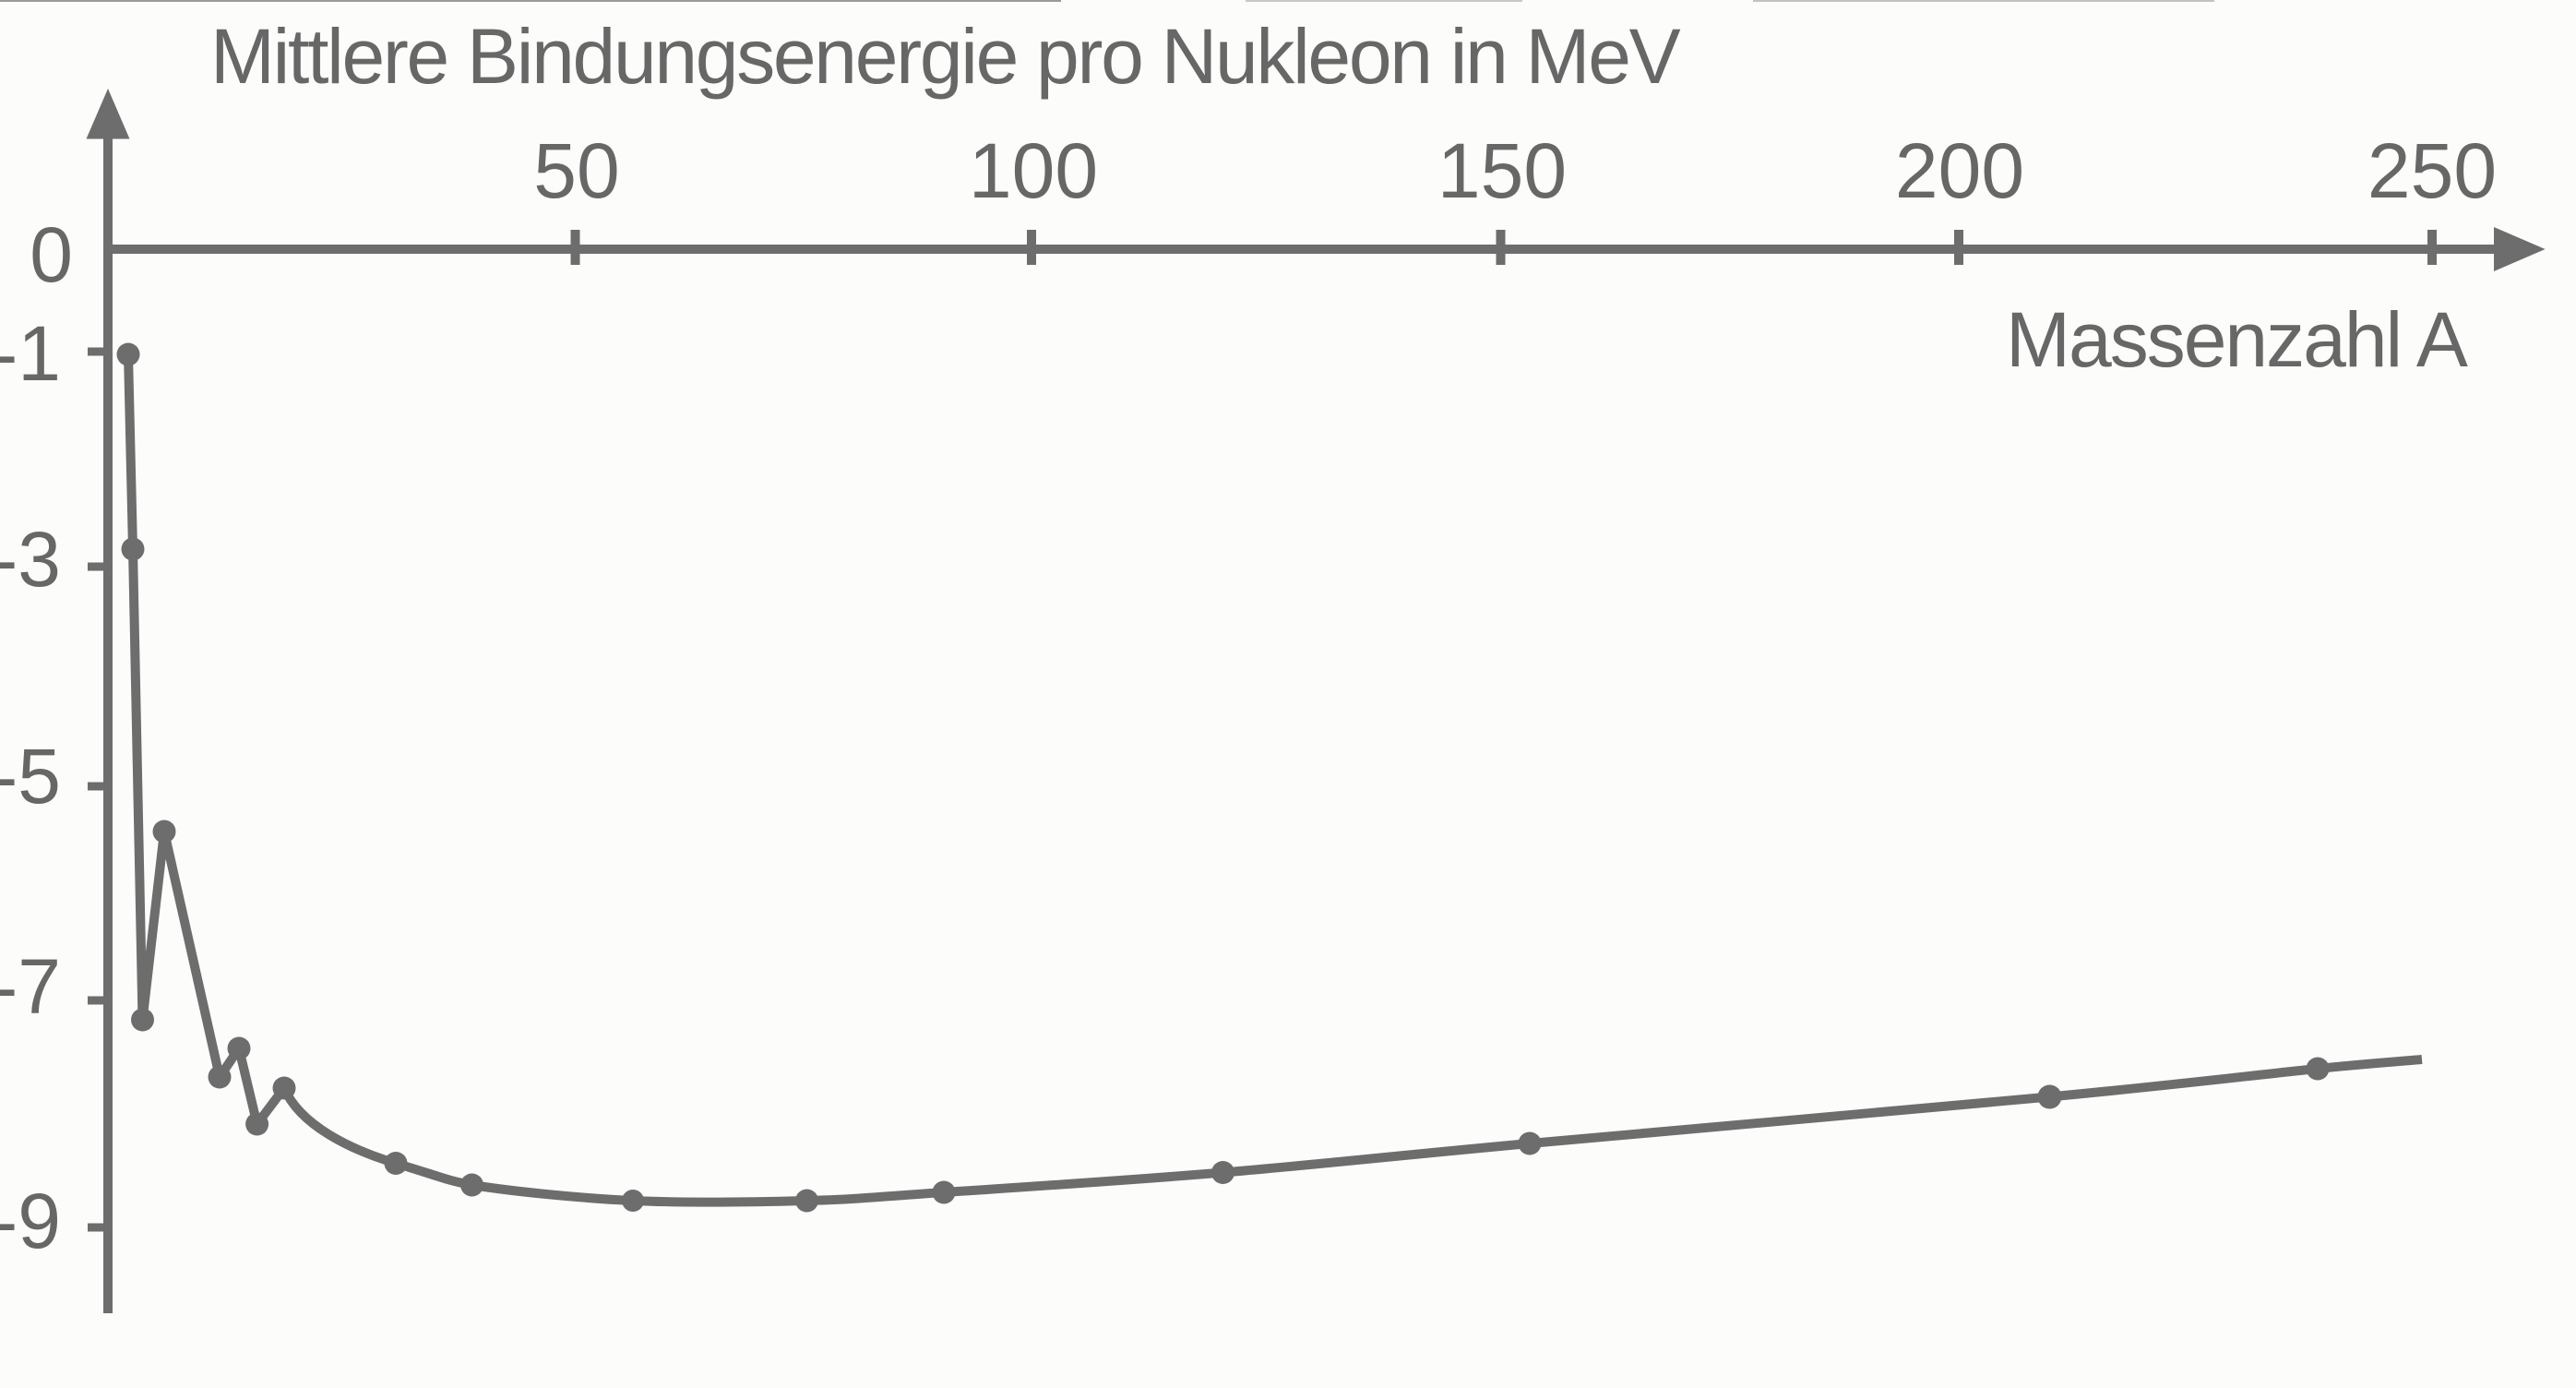  What do you see at coordinates (30, 1221) in the screenshot?
I see `svg-text: -9` at bounding box center [30, 1221].